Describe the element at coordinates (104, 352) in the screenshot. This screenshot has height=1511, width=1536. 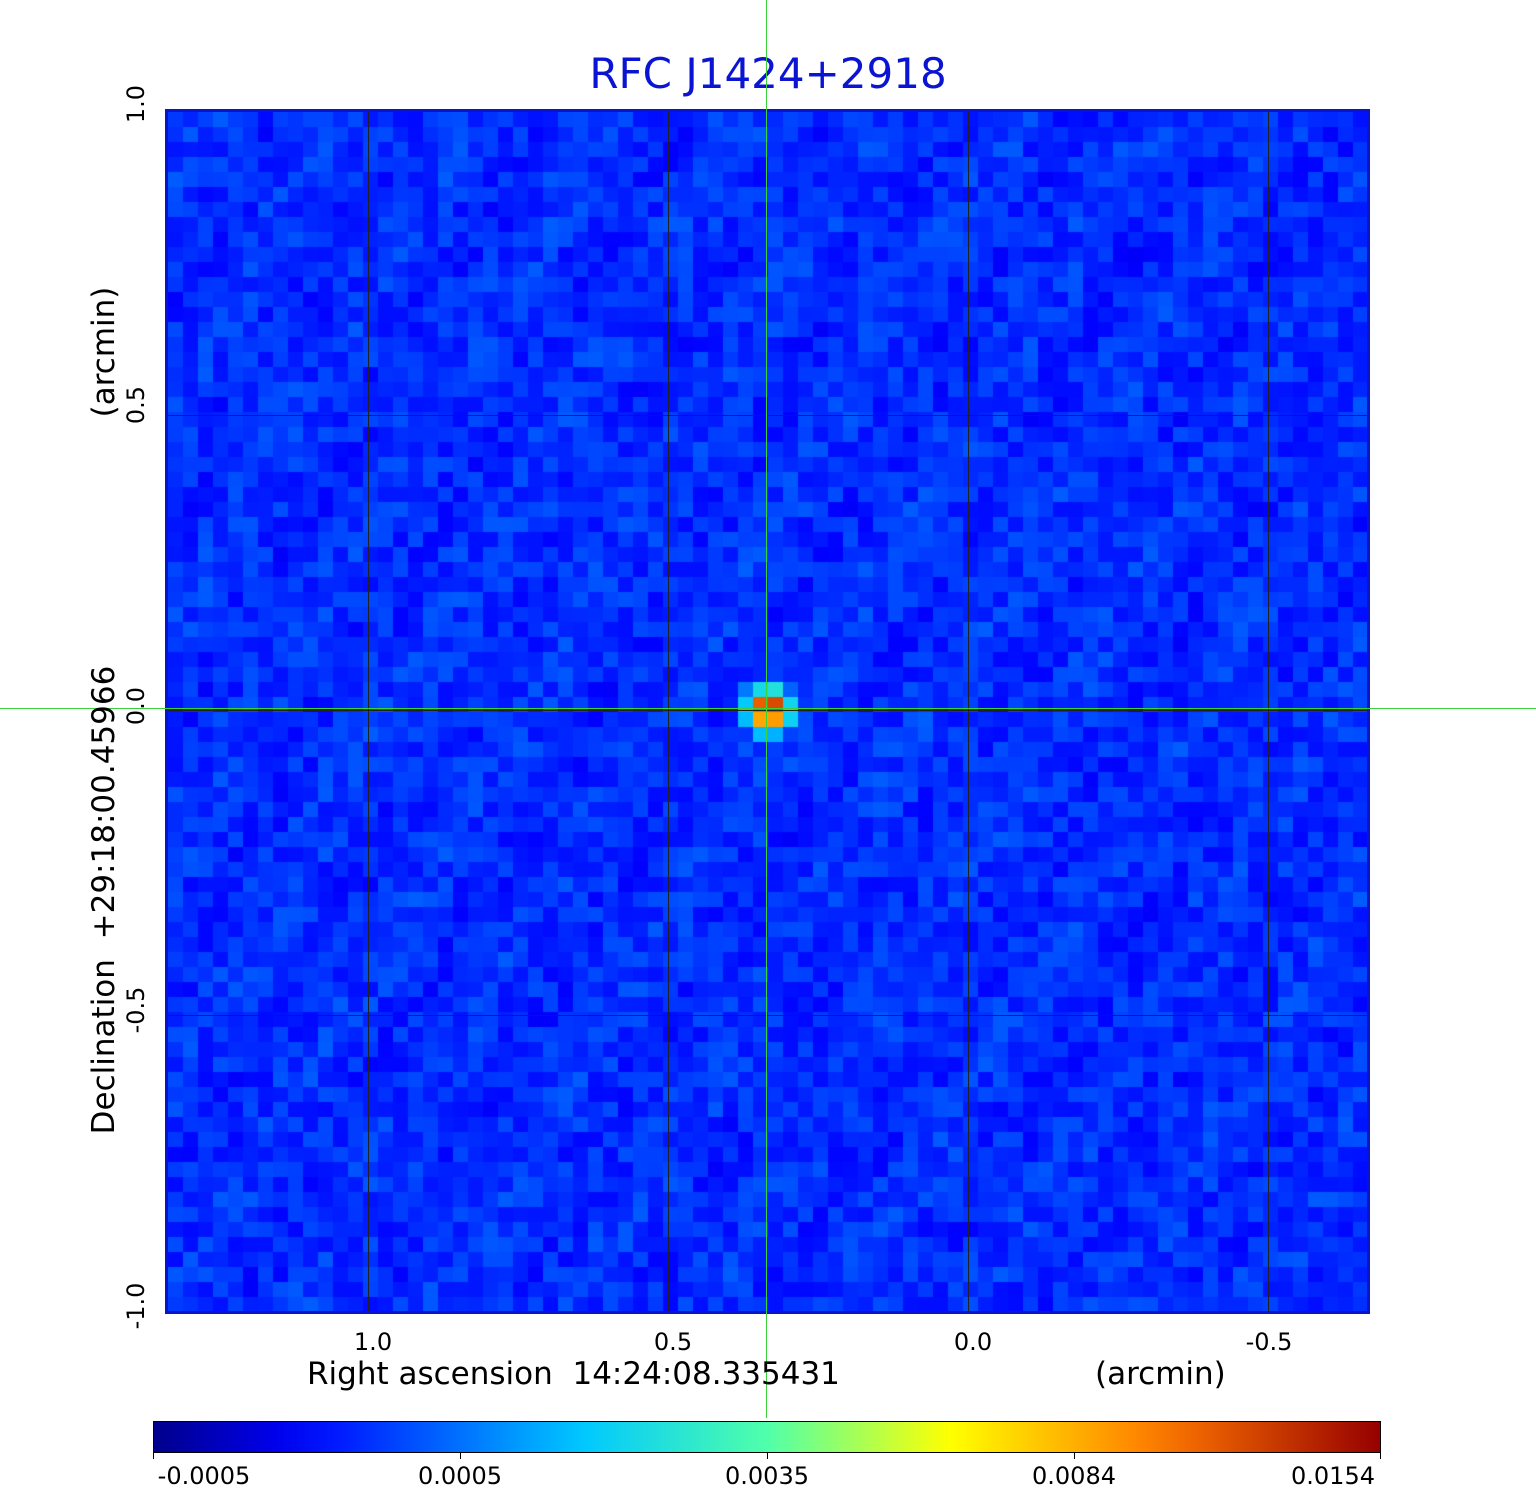
I see `y-axis-units: (arcmin)` at that location.